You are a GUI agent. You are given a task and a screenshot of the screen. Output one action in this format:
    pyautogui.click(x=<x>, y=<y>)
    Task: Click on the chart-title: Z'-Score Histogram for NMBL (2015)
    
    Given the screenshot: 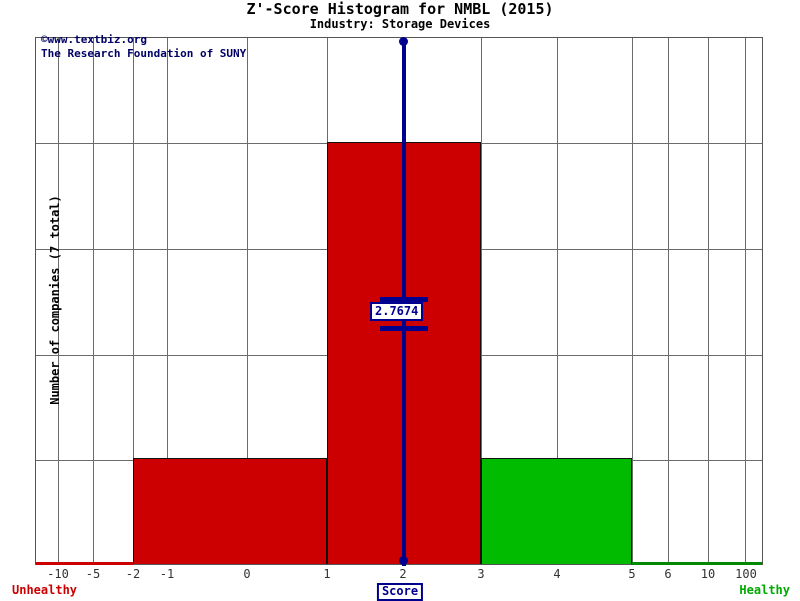 What is the action you would take?
    pyautogui.click(x=400, y=9)
    